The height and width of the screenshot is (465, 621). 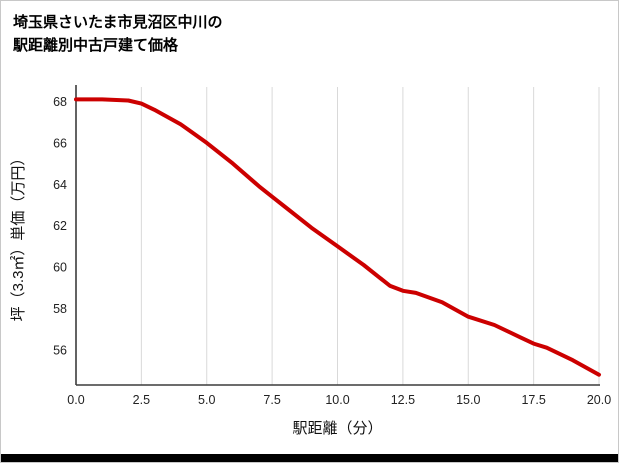 What do you see at coordinates (118, 22) in the screenshot?
I see `chart-title-line1: 埼玉県さいたま市見沼区中川の` at bounding box center [118, 22].